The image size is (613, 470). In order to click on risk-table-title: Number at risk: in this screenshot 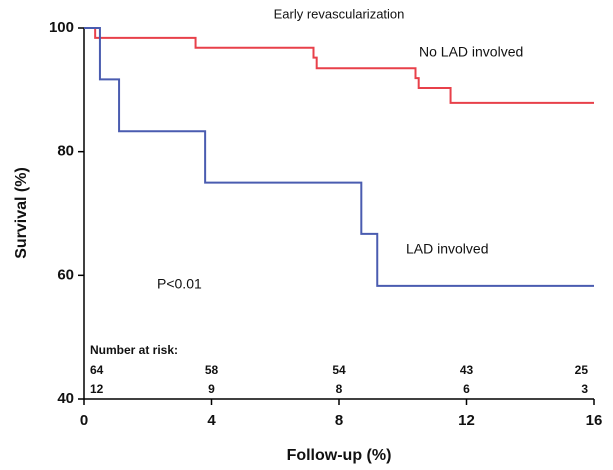, I will do `click(134, 350)`.